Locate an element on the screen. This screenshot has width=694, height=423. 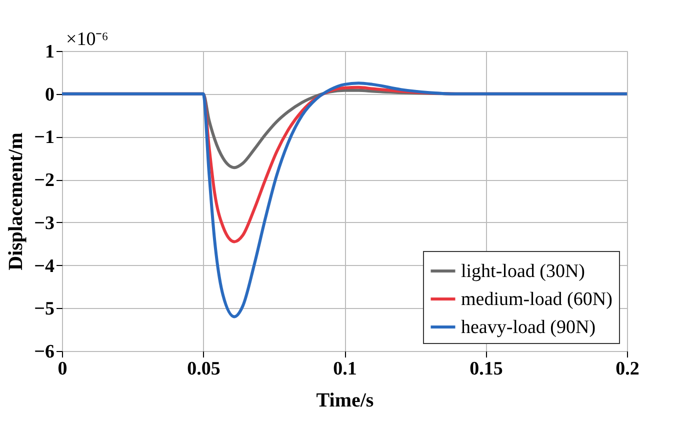
x-tick-label: 0.1 is located at coordinates (345, 369).